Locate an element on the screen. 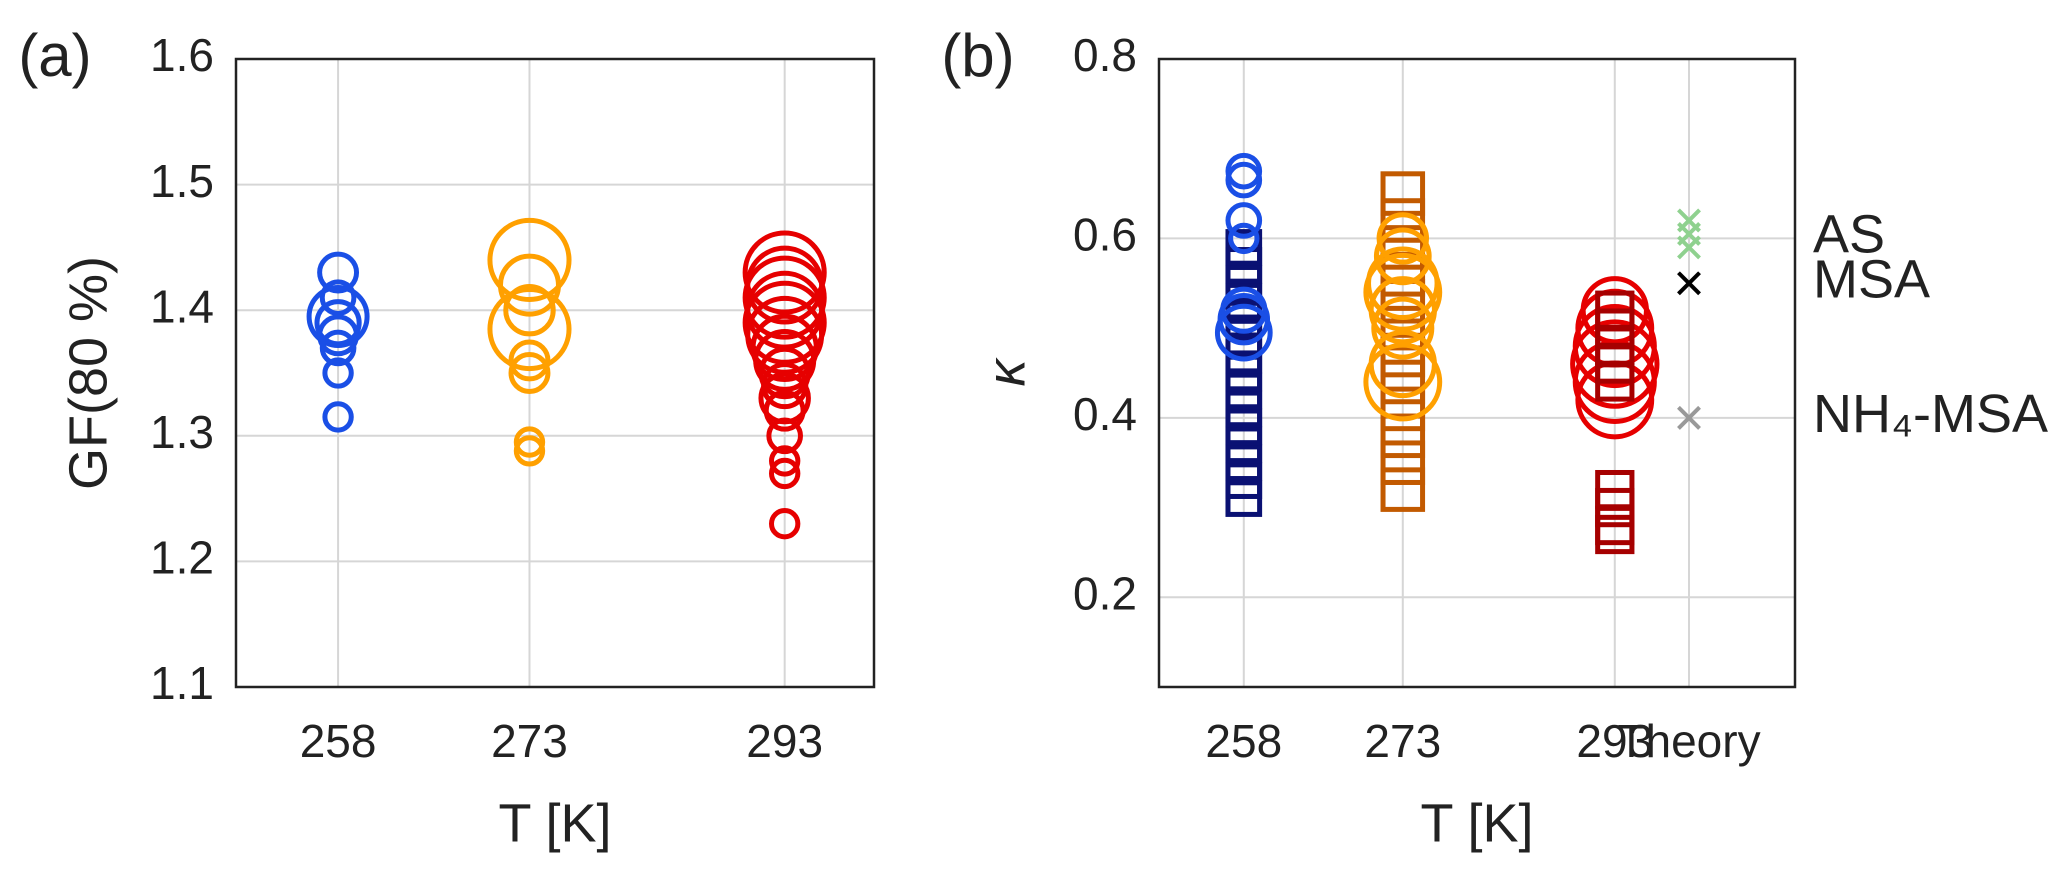 The image size is (2067, 872). y-tick-label: 1.6 is located at coordinates (182, 55).